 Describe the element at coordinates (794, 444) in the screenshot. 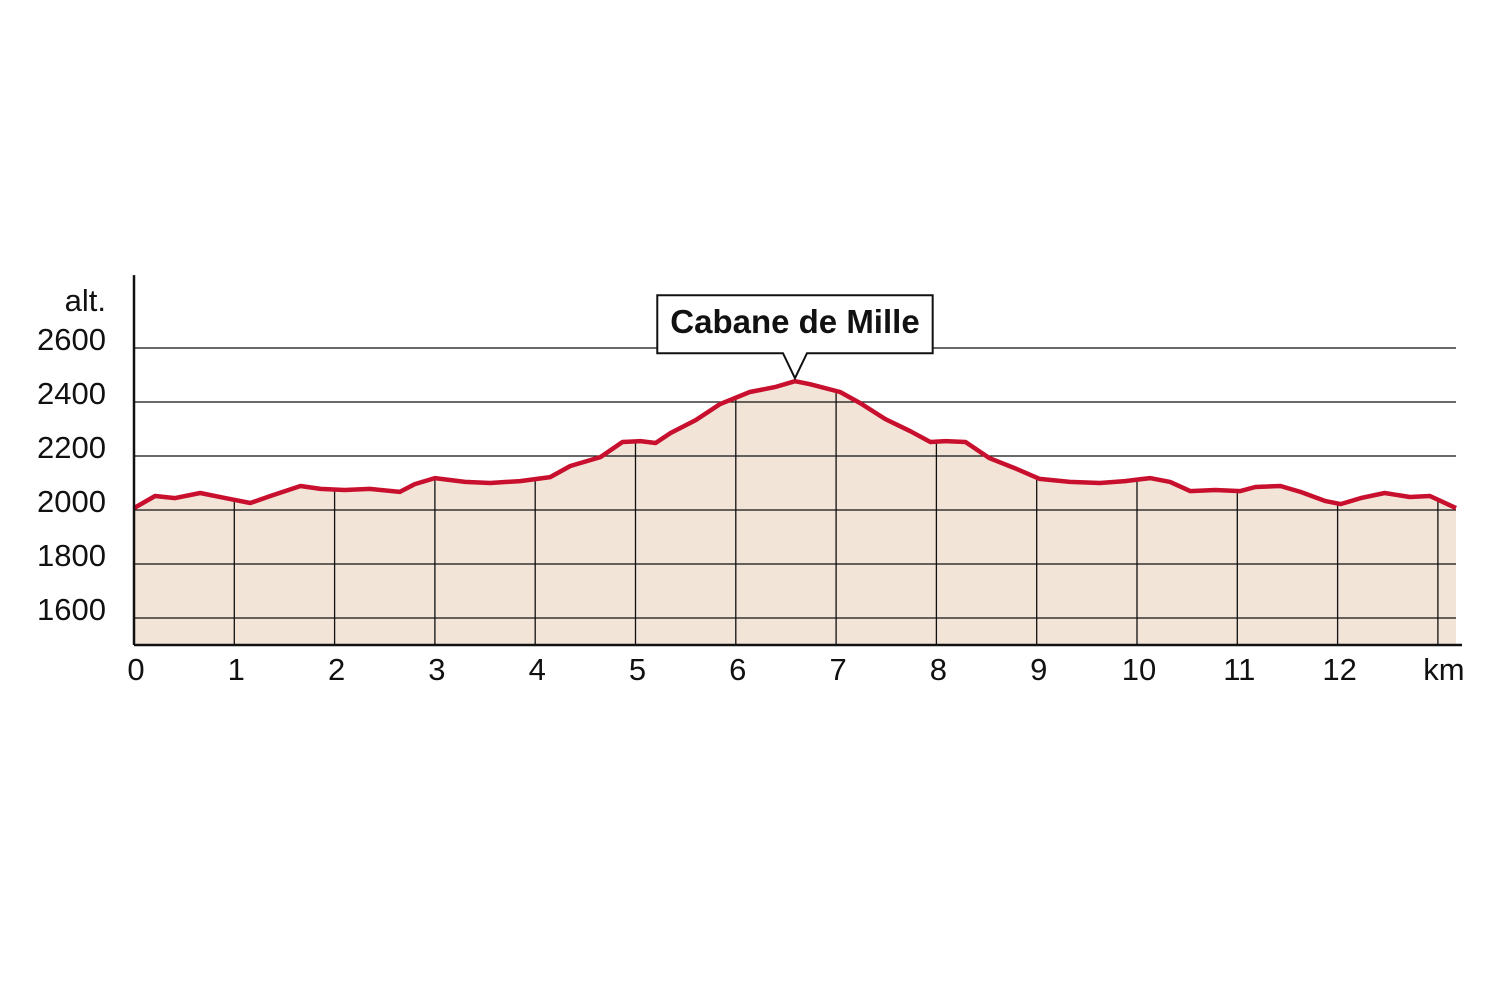

I see `elevation-line` at that location.